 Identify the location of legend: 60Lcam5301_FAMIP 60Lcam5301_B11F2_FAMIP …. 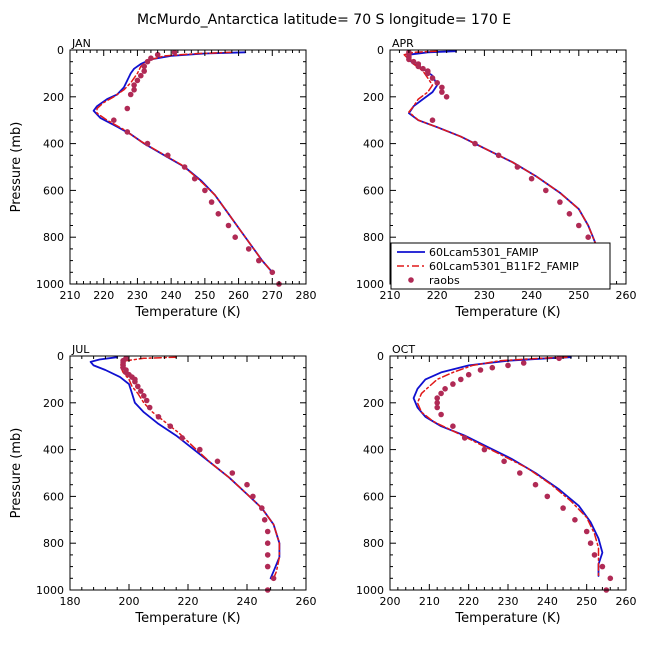
(500, 266).